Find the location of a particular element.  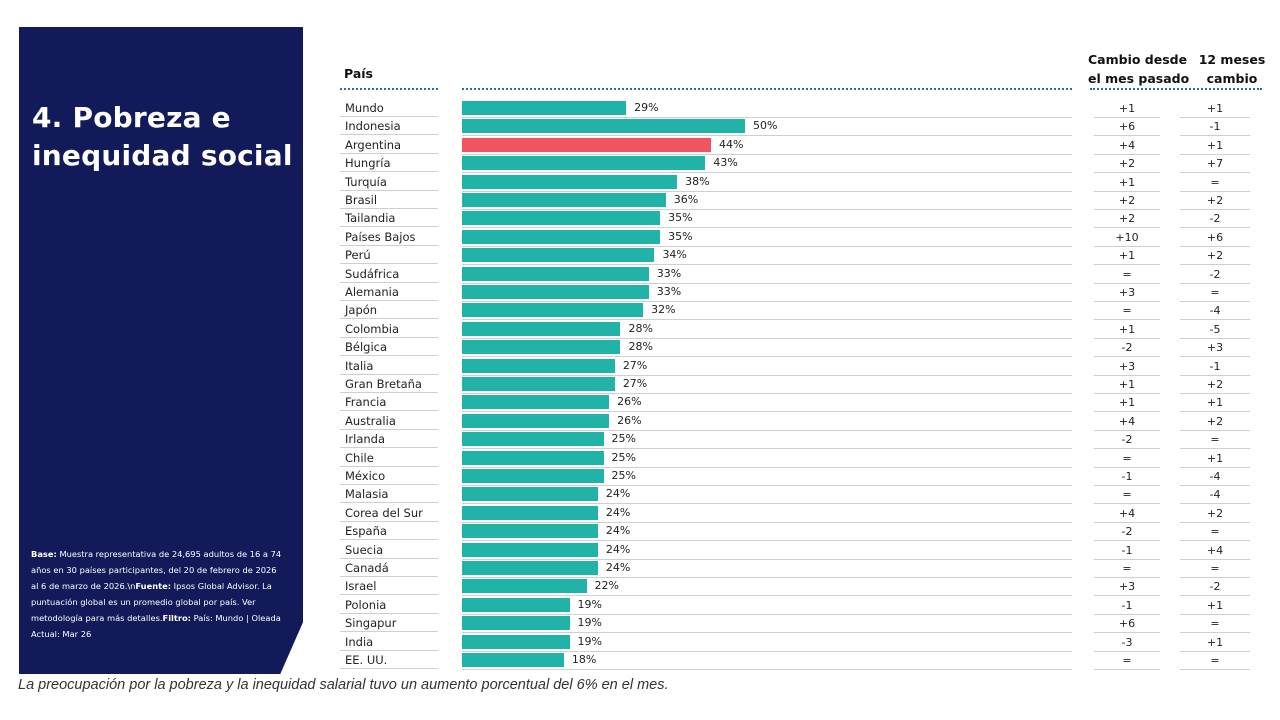

country-label: Mundo is located at coordinates (389, 108).